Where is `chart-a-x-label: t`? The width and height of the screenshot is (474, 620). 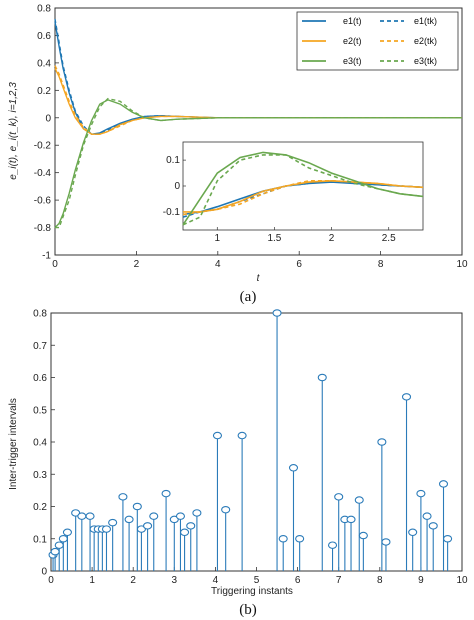
chart-a-x-label: t is located at coordinates (259, 278).